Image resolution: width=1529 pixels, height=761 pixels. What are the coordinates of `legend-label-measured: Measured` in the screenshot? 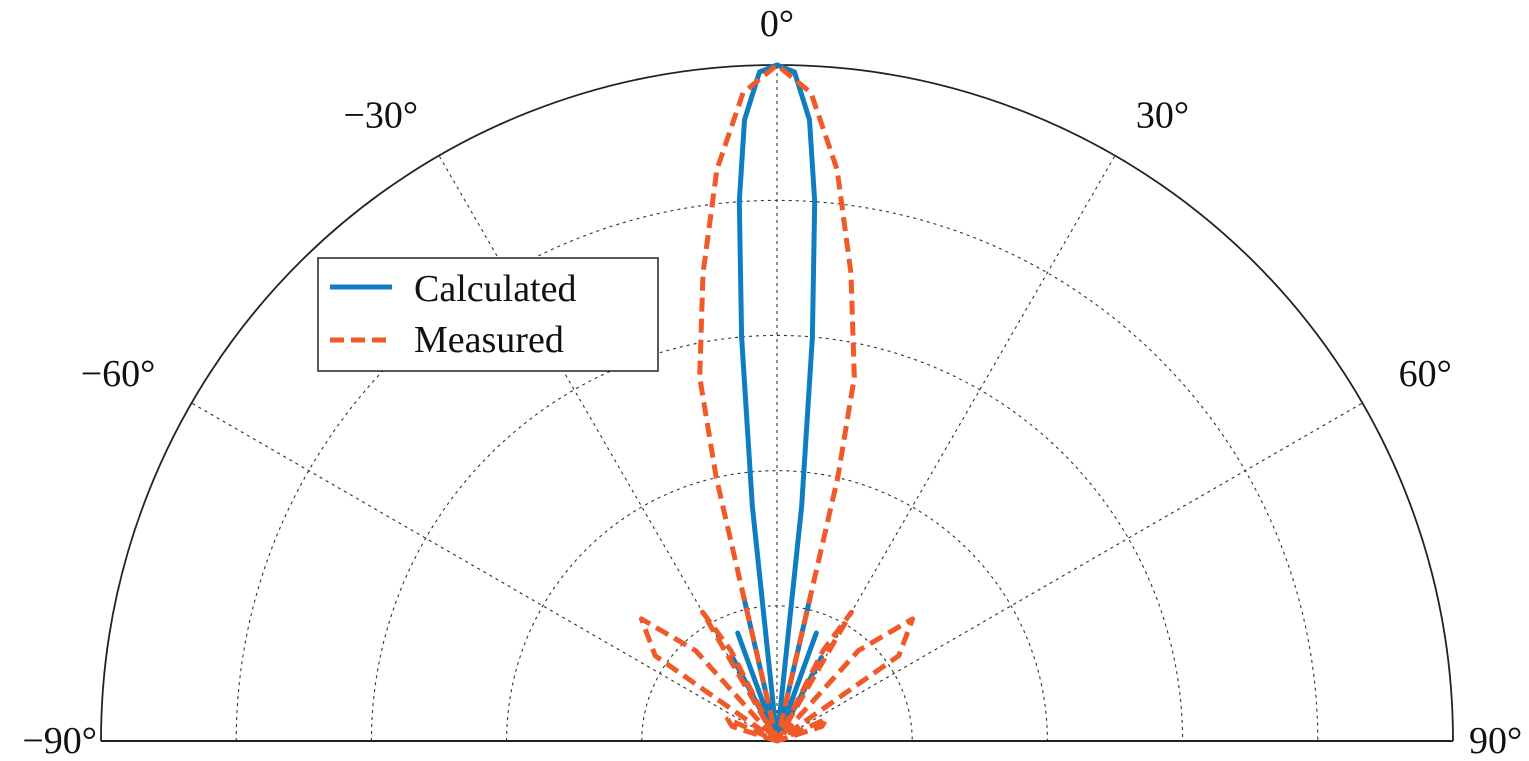 It's located at (489, 340).